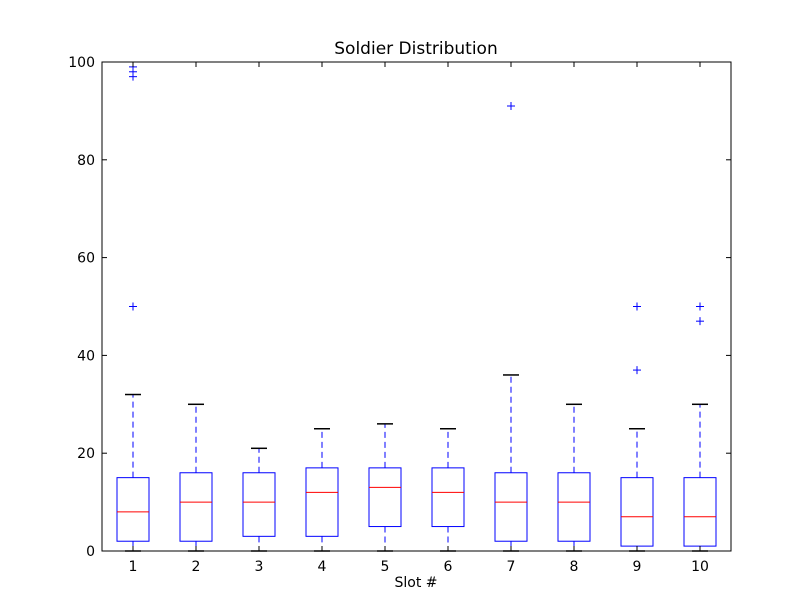 This screenshot has height=612, width=812. Describe the element at coordinates (415, 583) in the screenshot. I see `x-axis-label: Slot #` at that location.